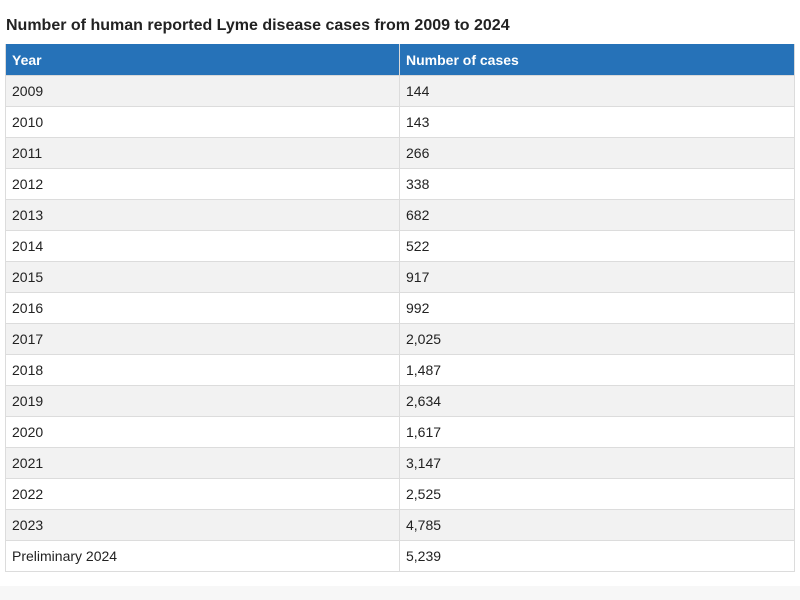 Image resolution: width=800 pixels, height=600 pixels. What do you see at coordinates (202, 556) in the screenshot?
I see `cell-year: Preliminary 2024` at bounding box center [202, 556].